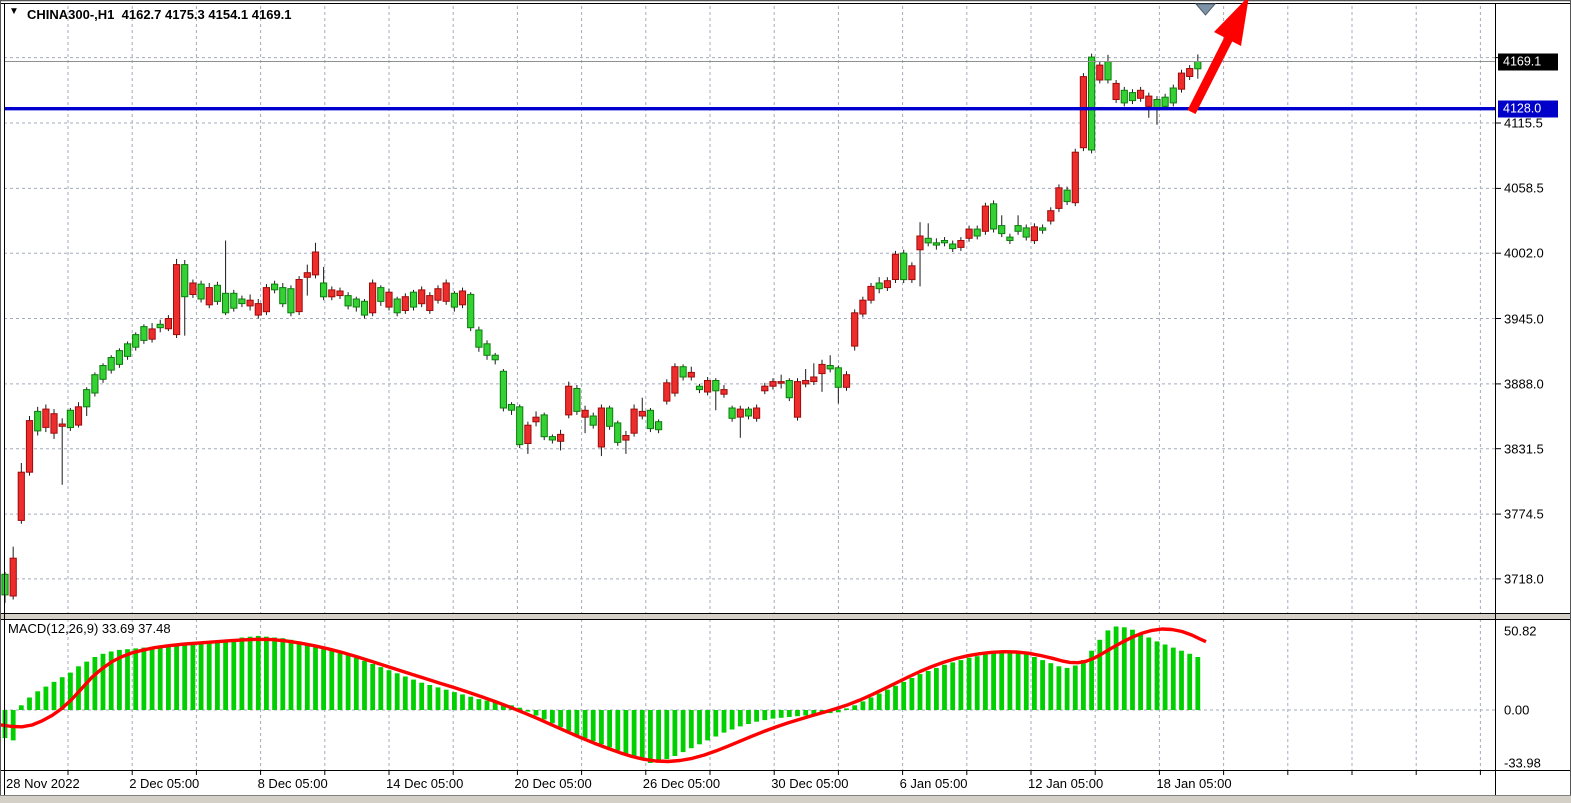 This screenshot has height=803, width=1571. What do you see at coordinates (1066, 783) in the screenshot?
I see `time-tick-label: 12 Jan 05:00` at bounding box center [1066, 783].